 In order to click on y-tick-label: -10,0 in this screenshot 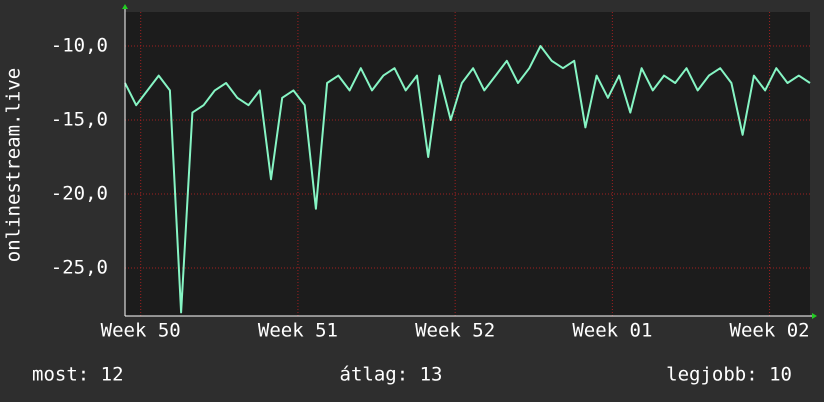, I will do `click(79, 46)`.